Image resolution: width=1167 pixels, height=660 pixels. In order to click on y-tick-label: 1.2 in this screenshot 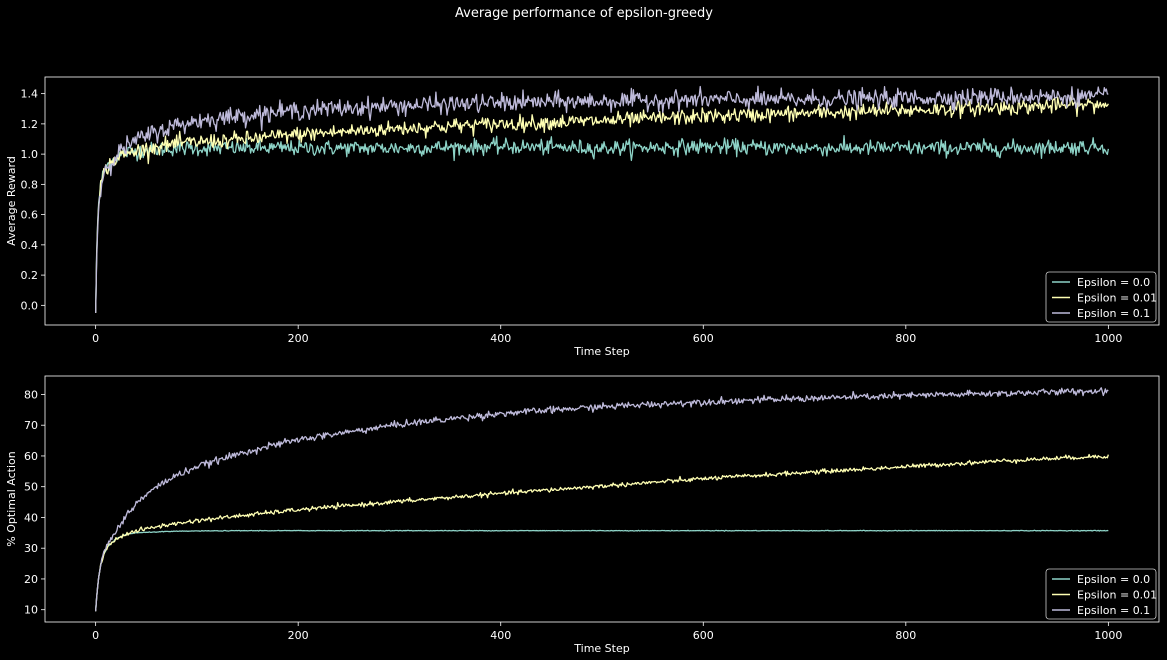, I will do `click(30, 124)`.